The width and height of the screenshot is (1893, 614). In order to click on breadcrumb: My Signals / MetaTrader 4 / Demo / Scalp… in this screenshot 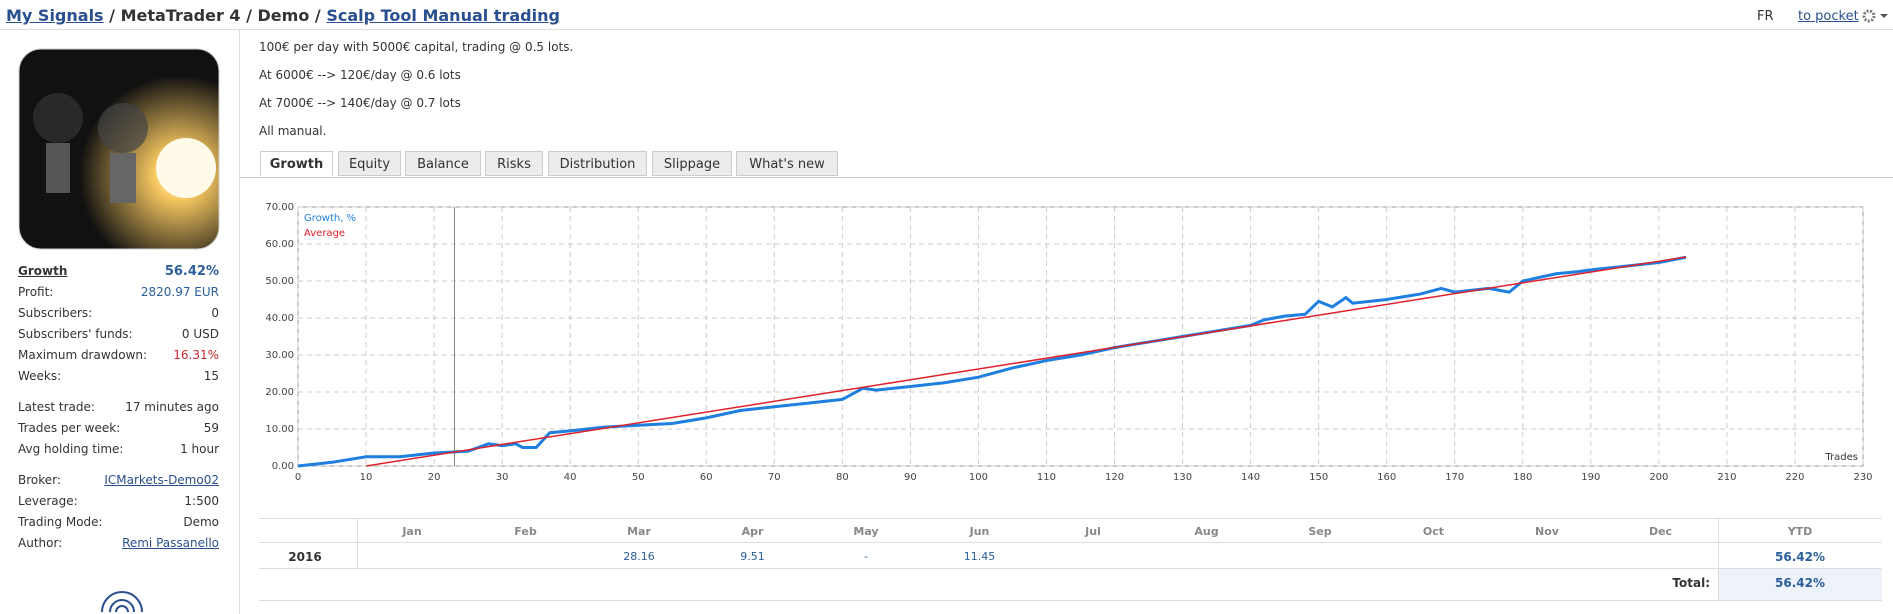, I will do `click(283, 15)`.